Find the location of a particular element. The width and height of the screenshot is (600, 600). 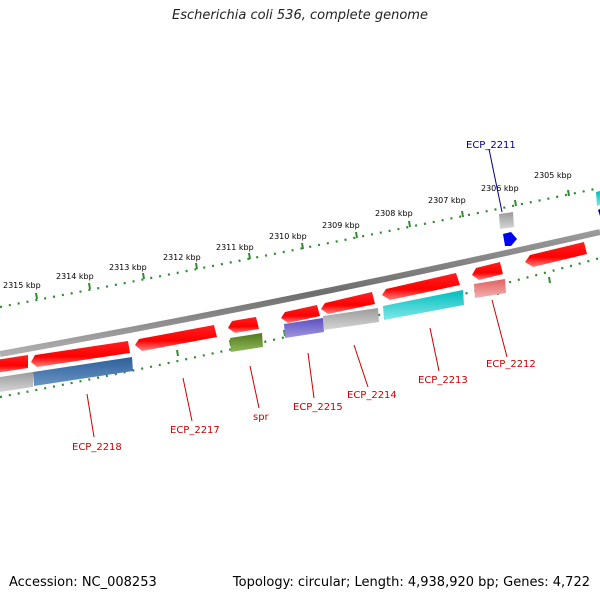

kbp-tick-label-2305: 2305 kbp is located at coordinates (553, 175).